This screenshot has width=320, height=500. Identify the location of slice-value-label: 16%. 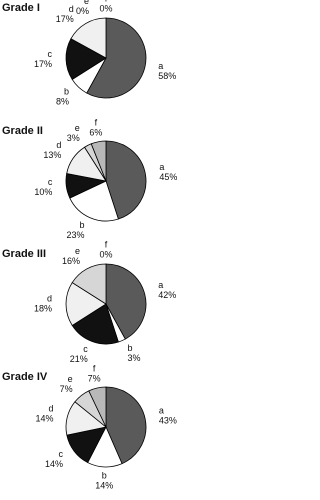
(71, 261).